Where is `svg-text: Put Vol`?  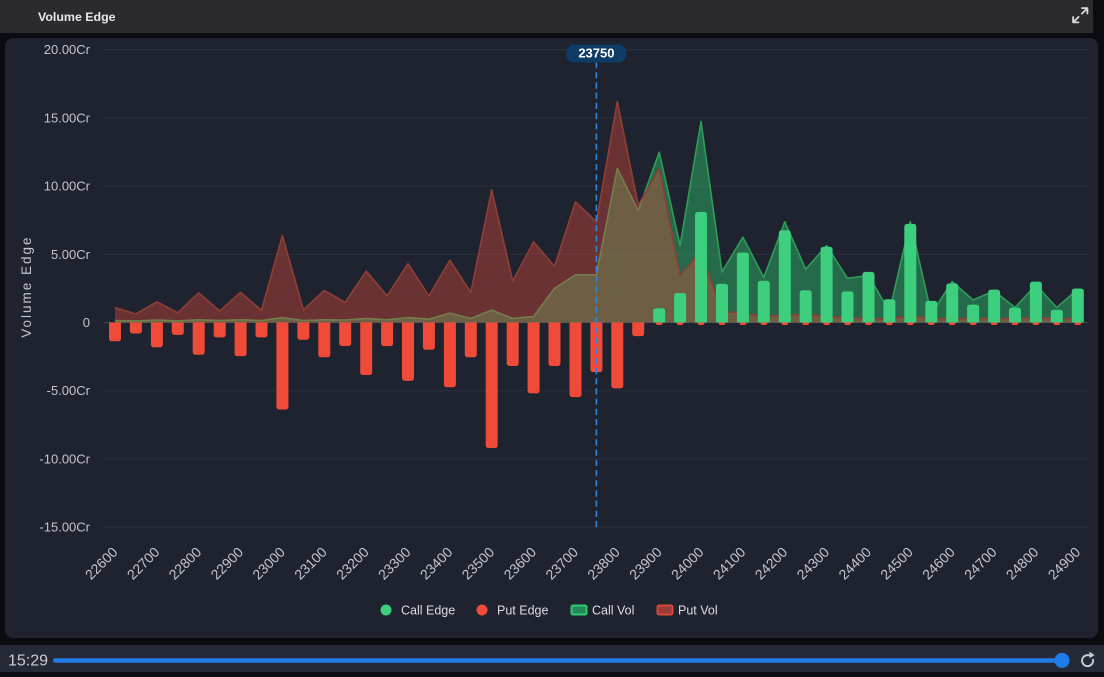 svg-text: Put Vol is located at coordinates (698, 611).